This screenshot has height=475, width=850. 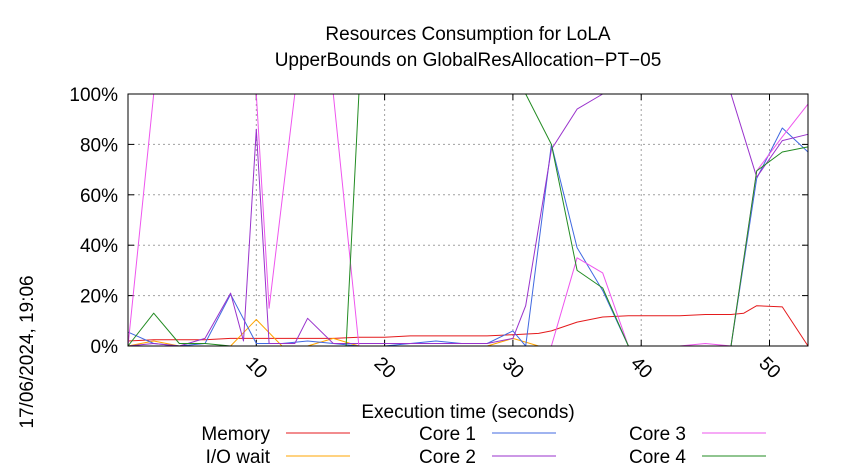 What do you see at coordinates (468, 60) in the screenshot?
I see `chart-subtitle: UpperBounds on GlobalResAllocation−PT−05` at bounding box center [468, 60].